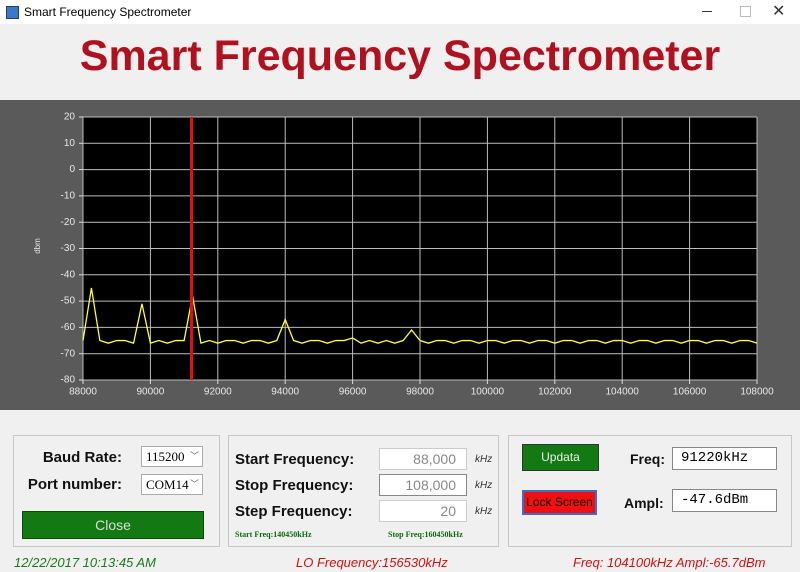 Image resolution: width=800 pixels, height=572 pixels. I want to click on freq-label: Freq:, so click(647, 459).